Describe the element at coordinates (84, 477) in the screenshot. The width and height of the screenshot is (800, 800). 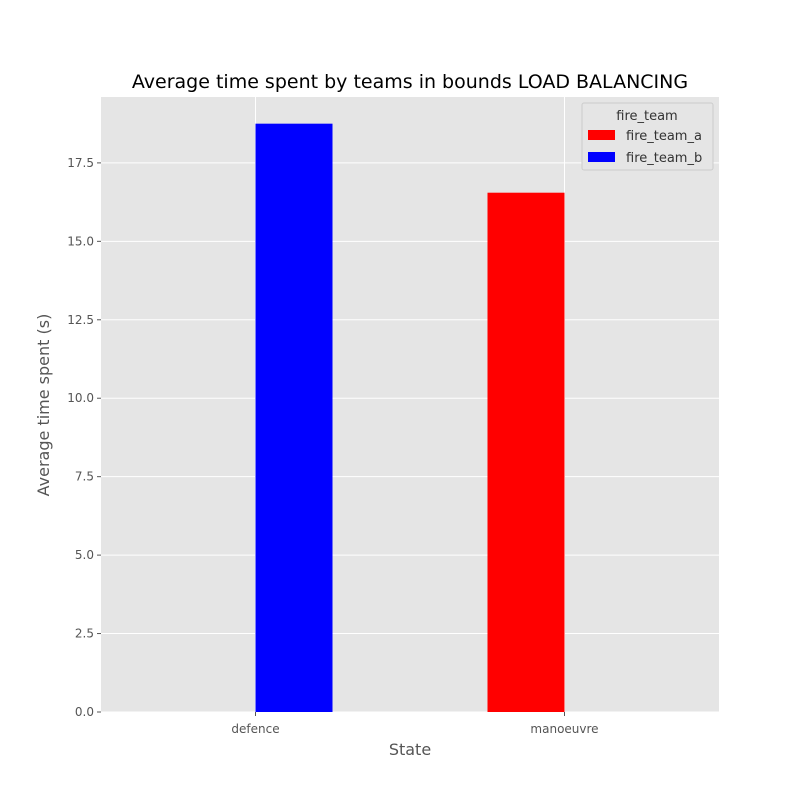
I see `y-tick-label: 7.5` at that location.